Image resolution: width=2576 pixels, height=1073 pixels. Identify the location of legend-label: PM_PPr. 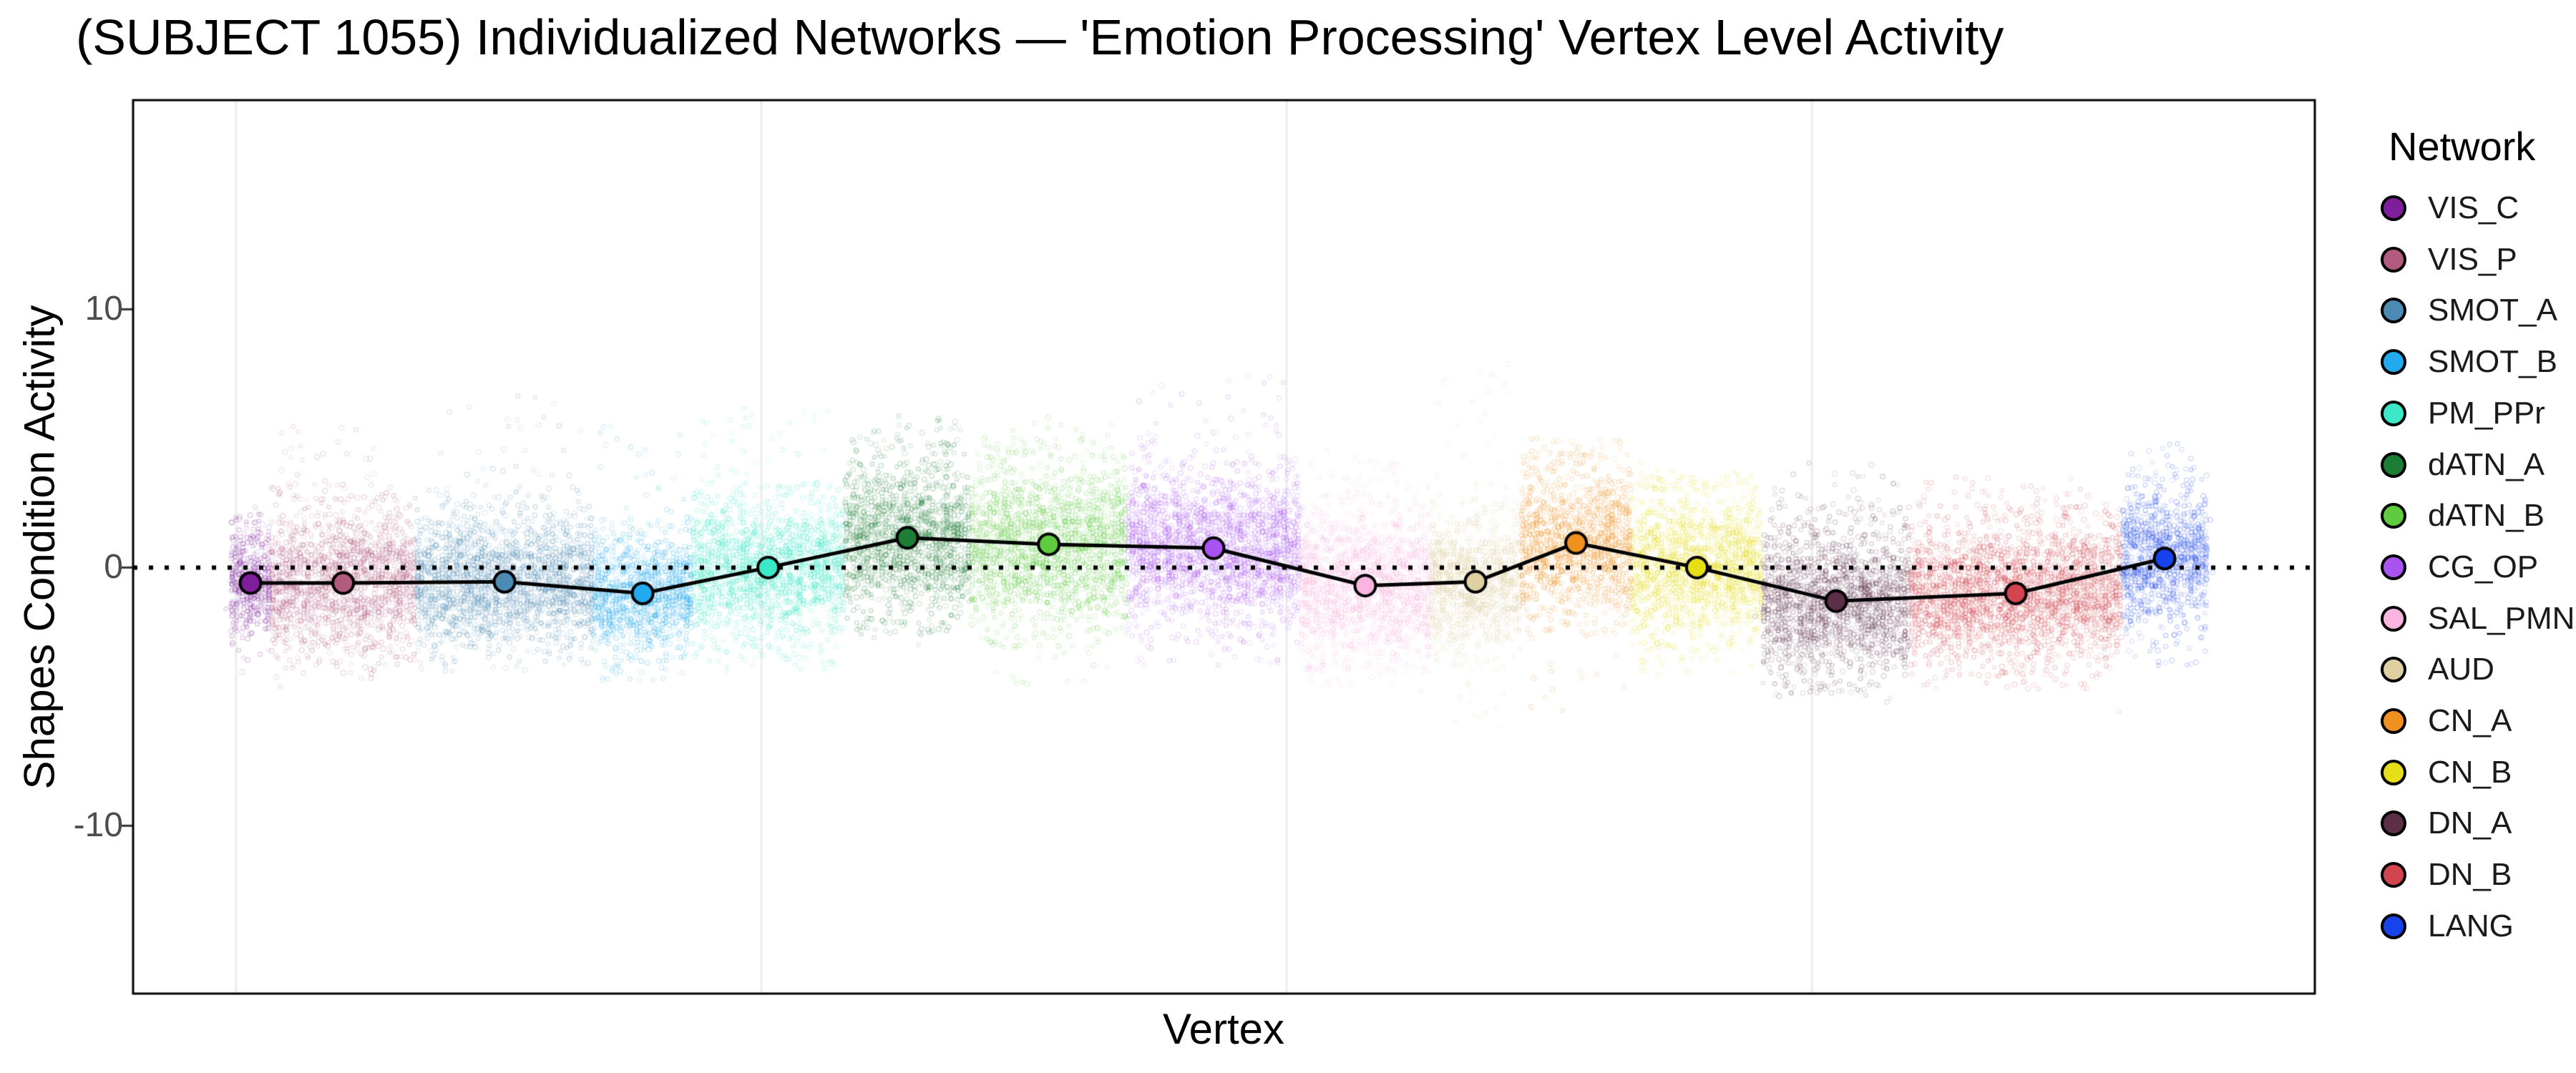
(2486, 413).